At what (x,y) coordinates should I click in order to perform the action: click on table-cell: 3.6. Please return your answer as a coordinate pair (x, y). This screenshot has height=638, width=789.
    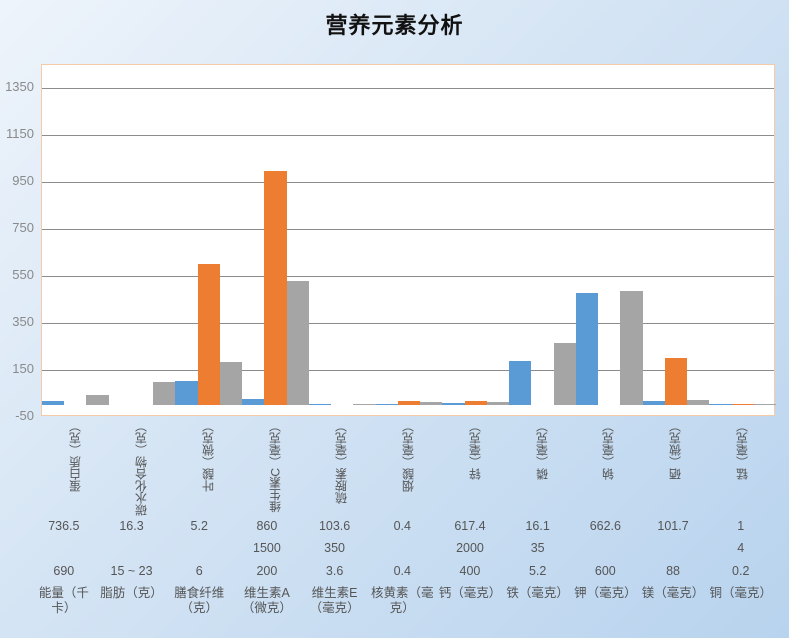
    Looking at the image, I should click on (334, 571).